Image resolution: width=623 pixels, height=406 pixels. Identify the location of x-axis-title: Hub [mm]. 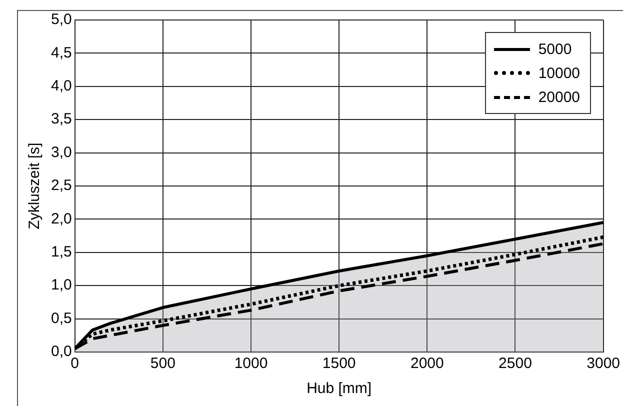
(339, 389).